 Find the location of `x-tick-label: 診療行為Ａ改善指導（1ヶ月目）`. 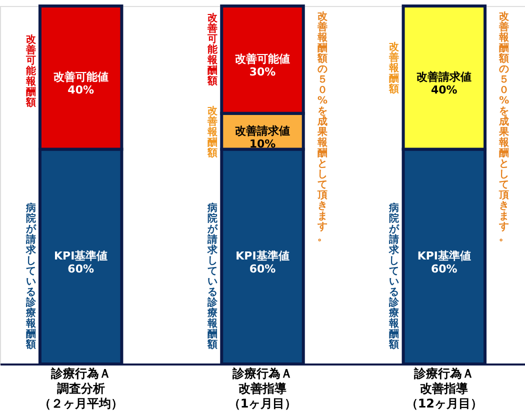

x-tick-label: 診療行為Ａ改善指導（1ヶ月目） is located at coordinates (262, 388).